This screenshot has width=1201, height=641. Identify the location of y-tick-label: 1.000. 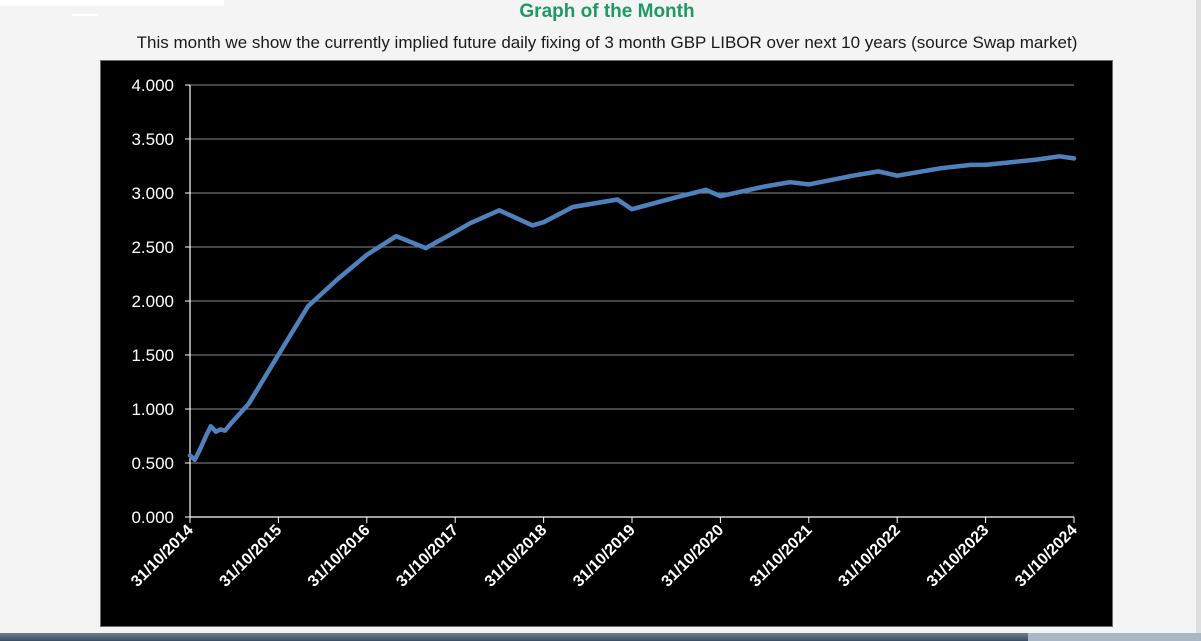
(152, 409).